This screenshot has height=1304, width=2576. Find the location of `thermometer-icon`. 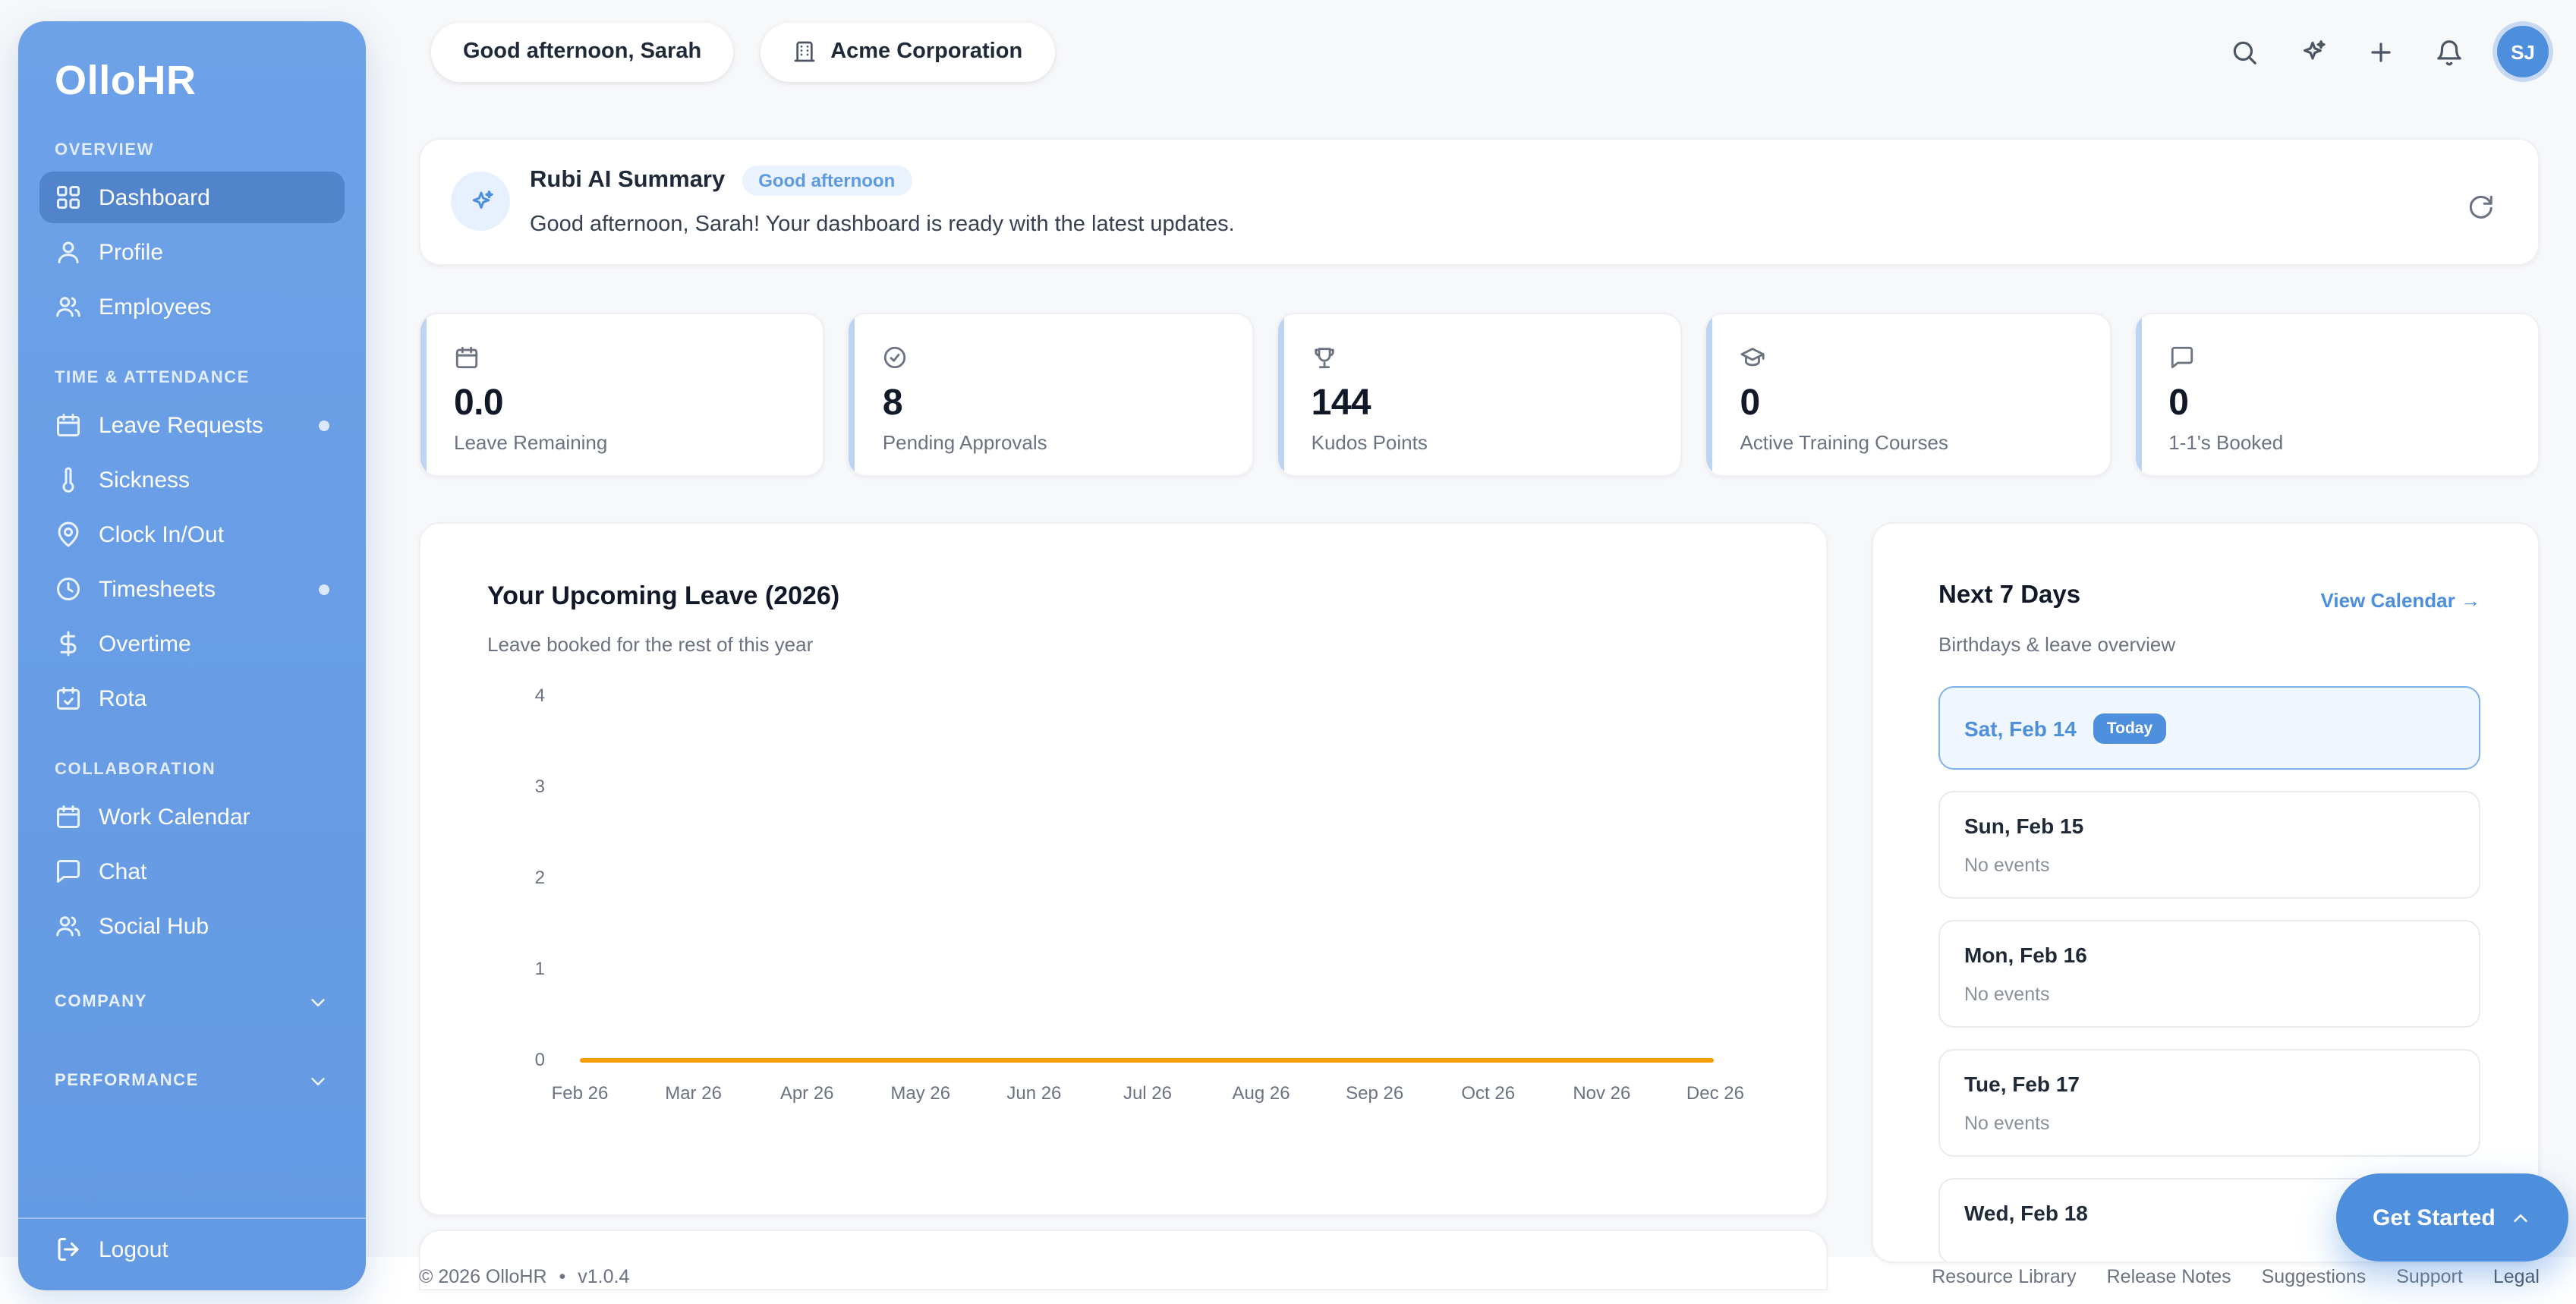

thermometer-icon is located at coordinates (68, 479).